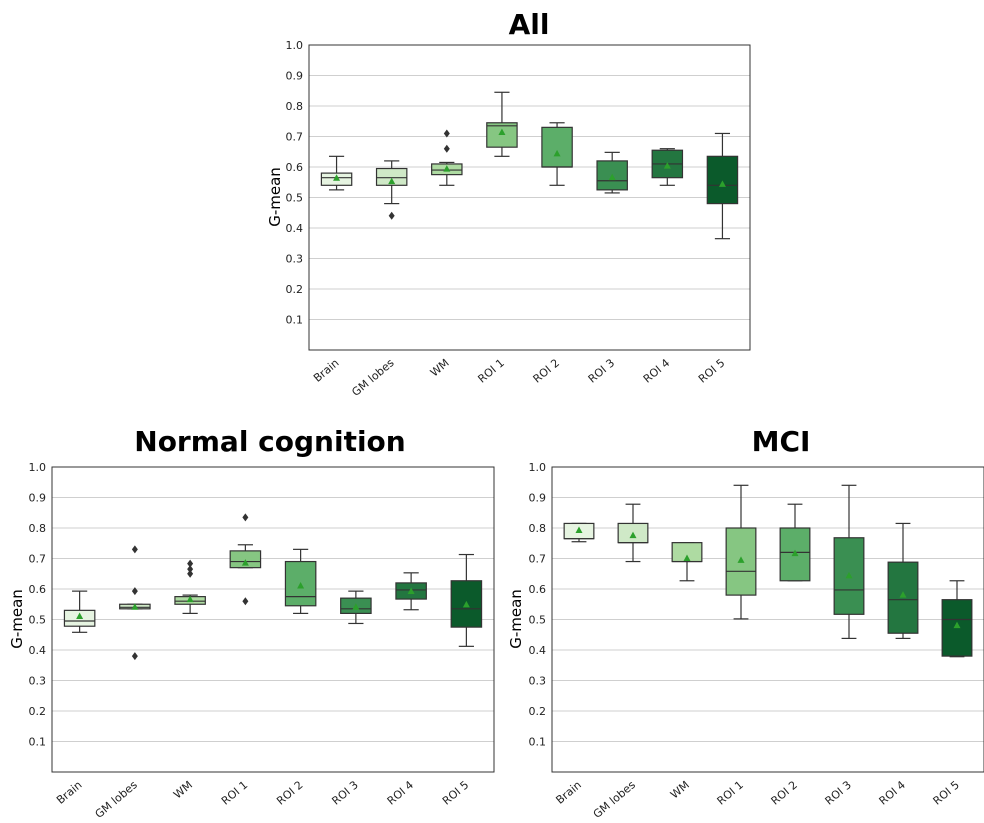 The image size is (984, 823). What do you see at coordinates (781, 441) in the screenshot?
I see `chart-title: MCI` at bounding box center [781, 441].